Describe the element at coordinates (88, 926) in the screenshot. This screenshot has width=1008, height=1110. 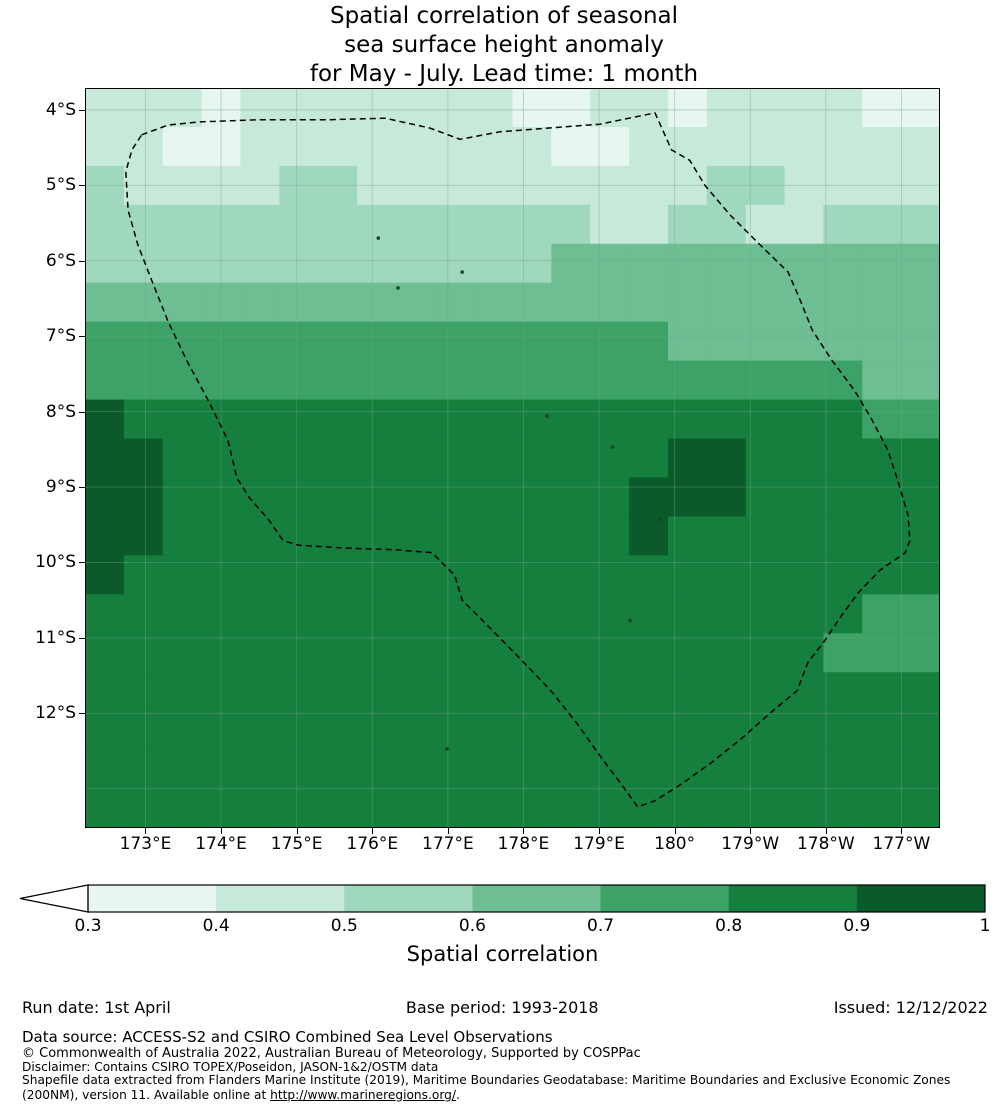
I see `colorbar-tick-label: 0.3` at that location.